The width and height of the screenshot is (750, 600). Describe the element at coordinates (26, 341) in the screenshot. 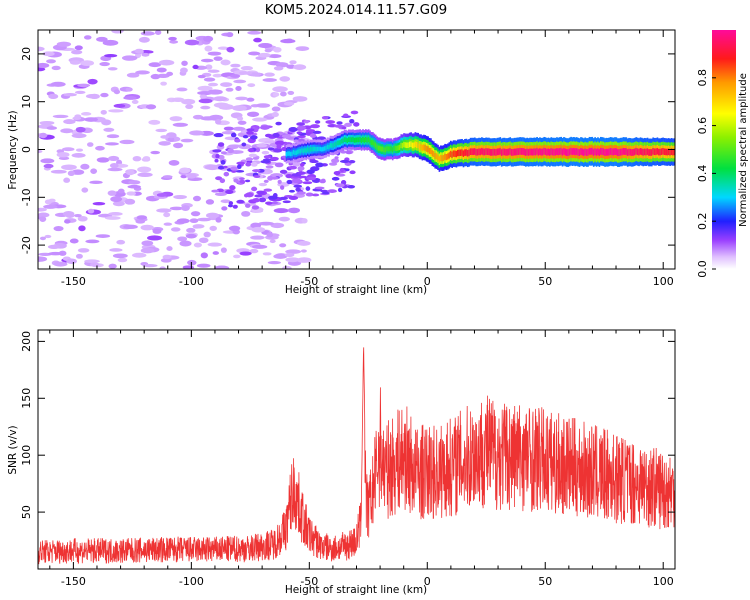

I see `snr-y-tick-label: 200` at that location.